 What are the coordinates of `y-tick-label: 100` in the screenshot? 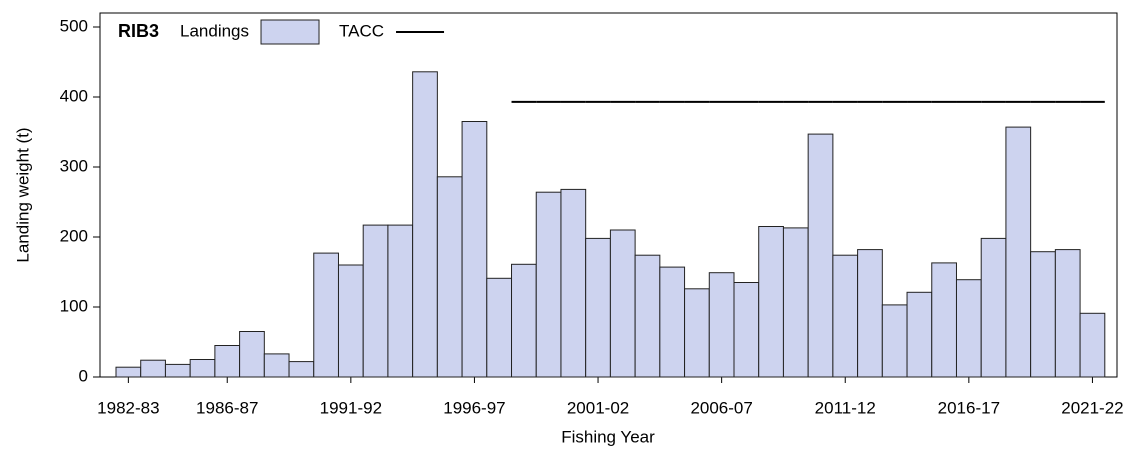 It's located at (74, 305).